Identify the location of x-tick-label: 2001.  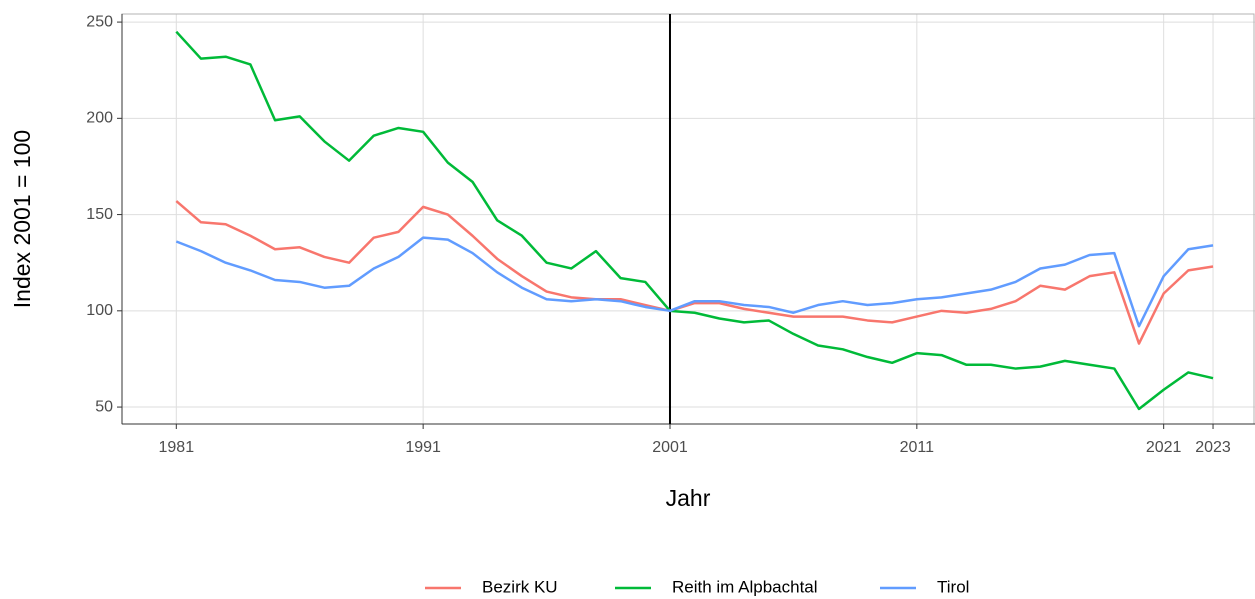
(670, 447).